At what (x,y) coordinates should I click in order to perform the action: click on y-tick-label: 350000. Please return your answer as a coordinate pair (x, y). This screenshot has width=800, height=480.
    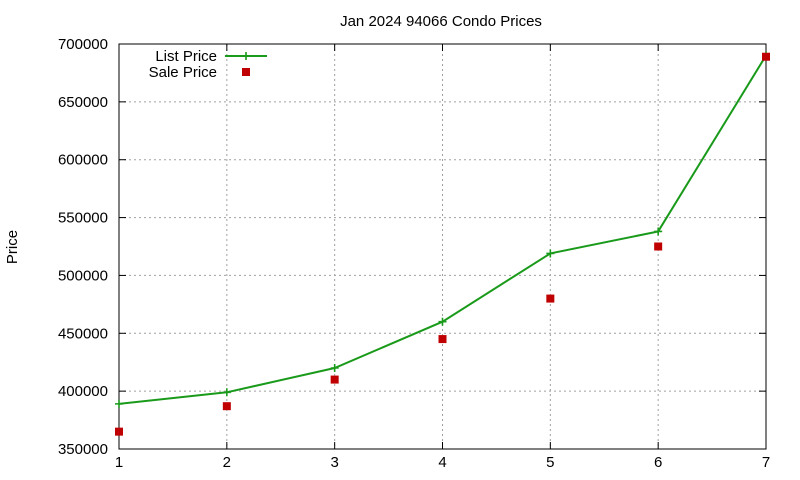
    Looking at the image, I should click on (83, 449).